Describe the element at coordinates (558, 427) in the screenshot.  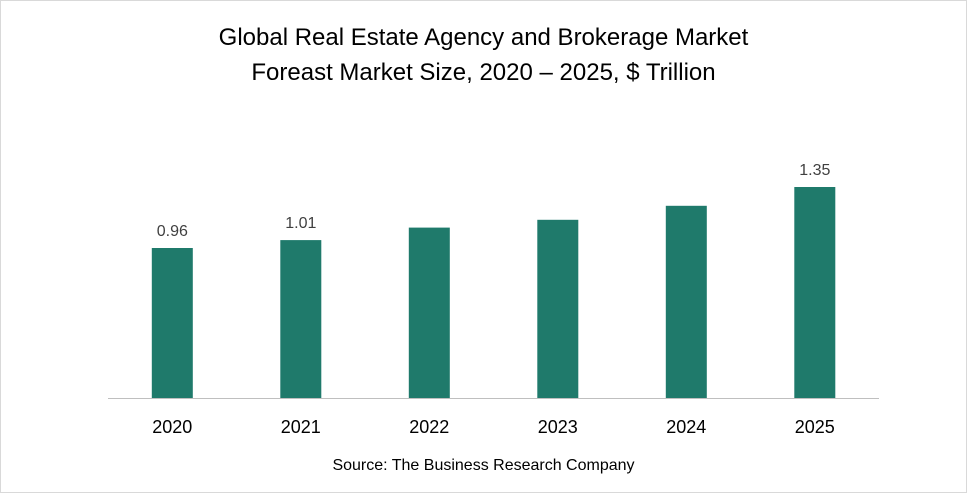
I see `x-tick-label-2023: 2023` at that location.